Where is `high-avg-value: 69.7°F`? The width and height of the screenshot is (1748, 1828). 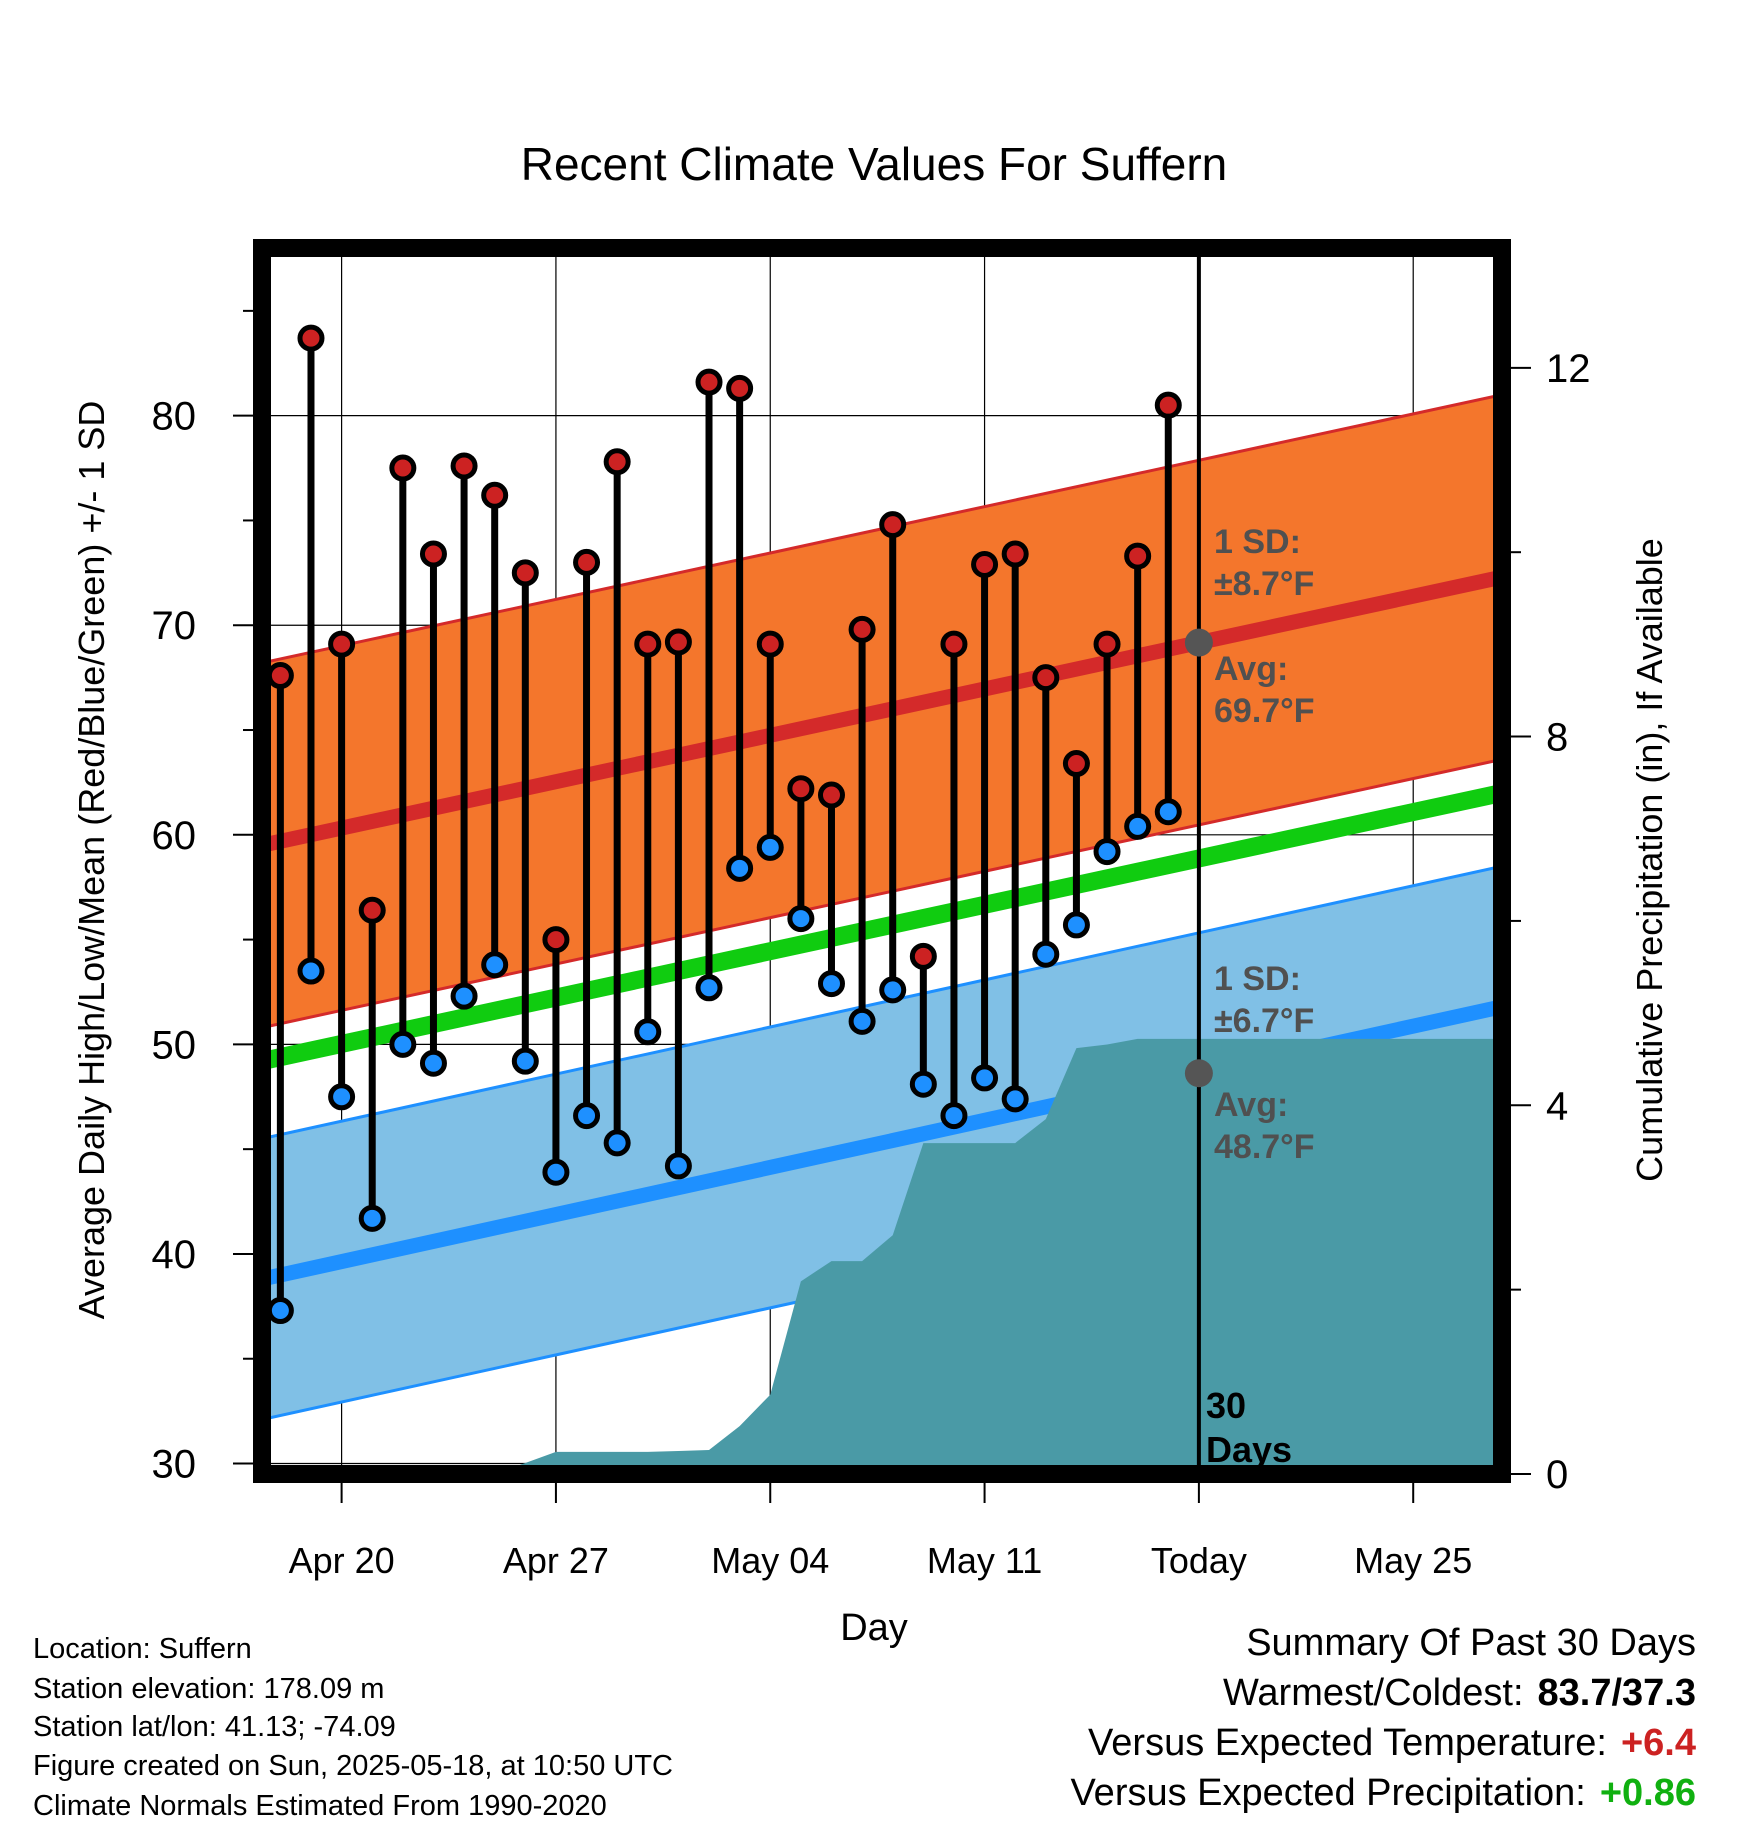
high-avg-value: 69.7°F is located at coordinates (1264, 711).